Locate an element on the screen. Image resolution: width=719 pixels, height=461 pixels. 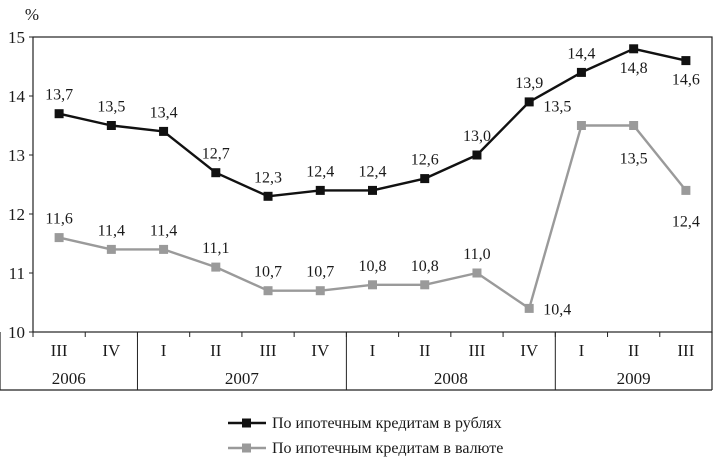
legend-label: По ипотечным кредитам в рублях is located at coordinates (387, 423).